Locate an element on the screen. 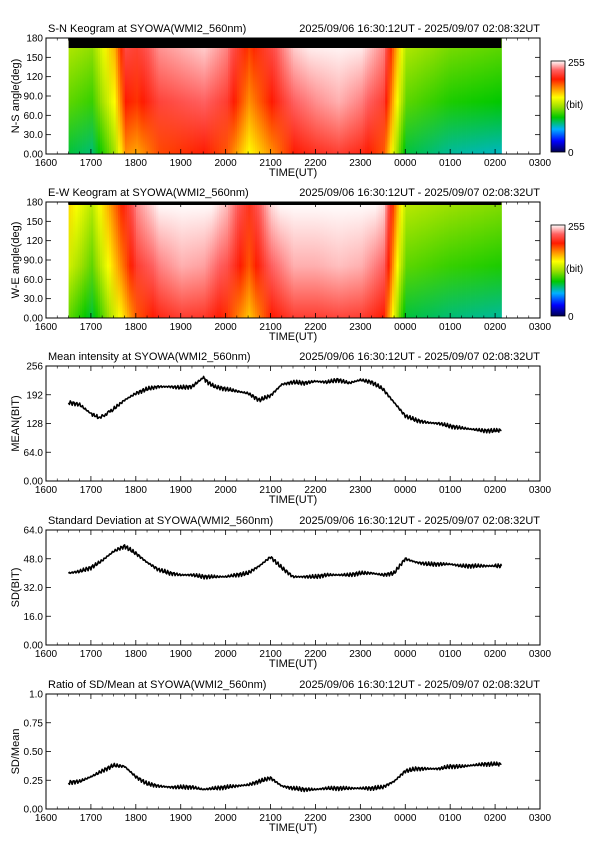  line-chart-1-ytick-label: 64.0 is located at coordinates (34, 453).